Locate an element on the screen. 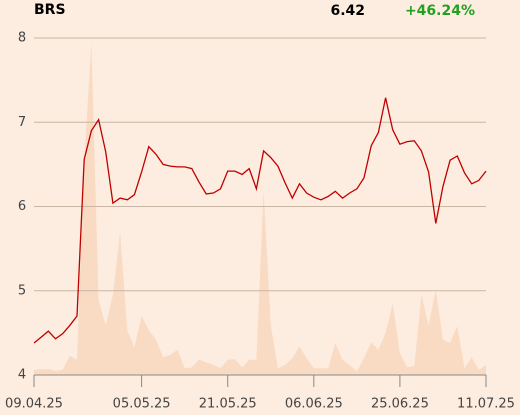 This screenshot has height=415, width=520. x-tick-label: 05.05.25 is located at coordinates (142, 404).